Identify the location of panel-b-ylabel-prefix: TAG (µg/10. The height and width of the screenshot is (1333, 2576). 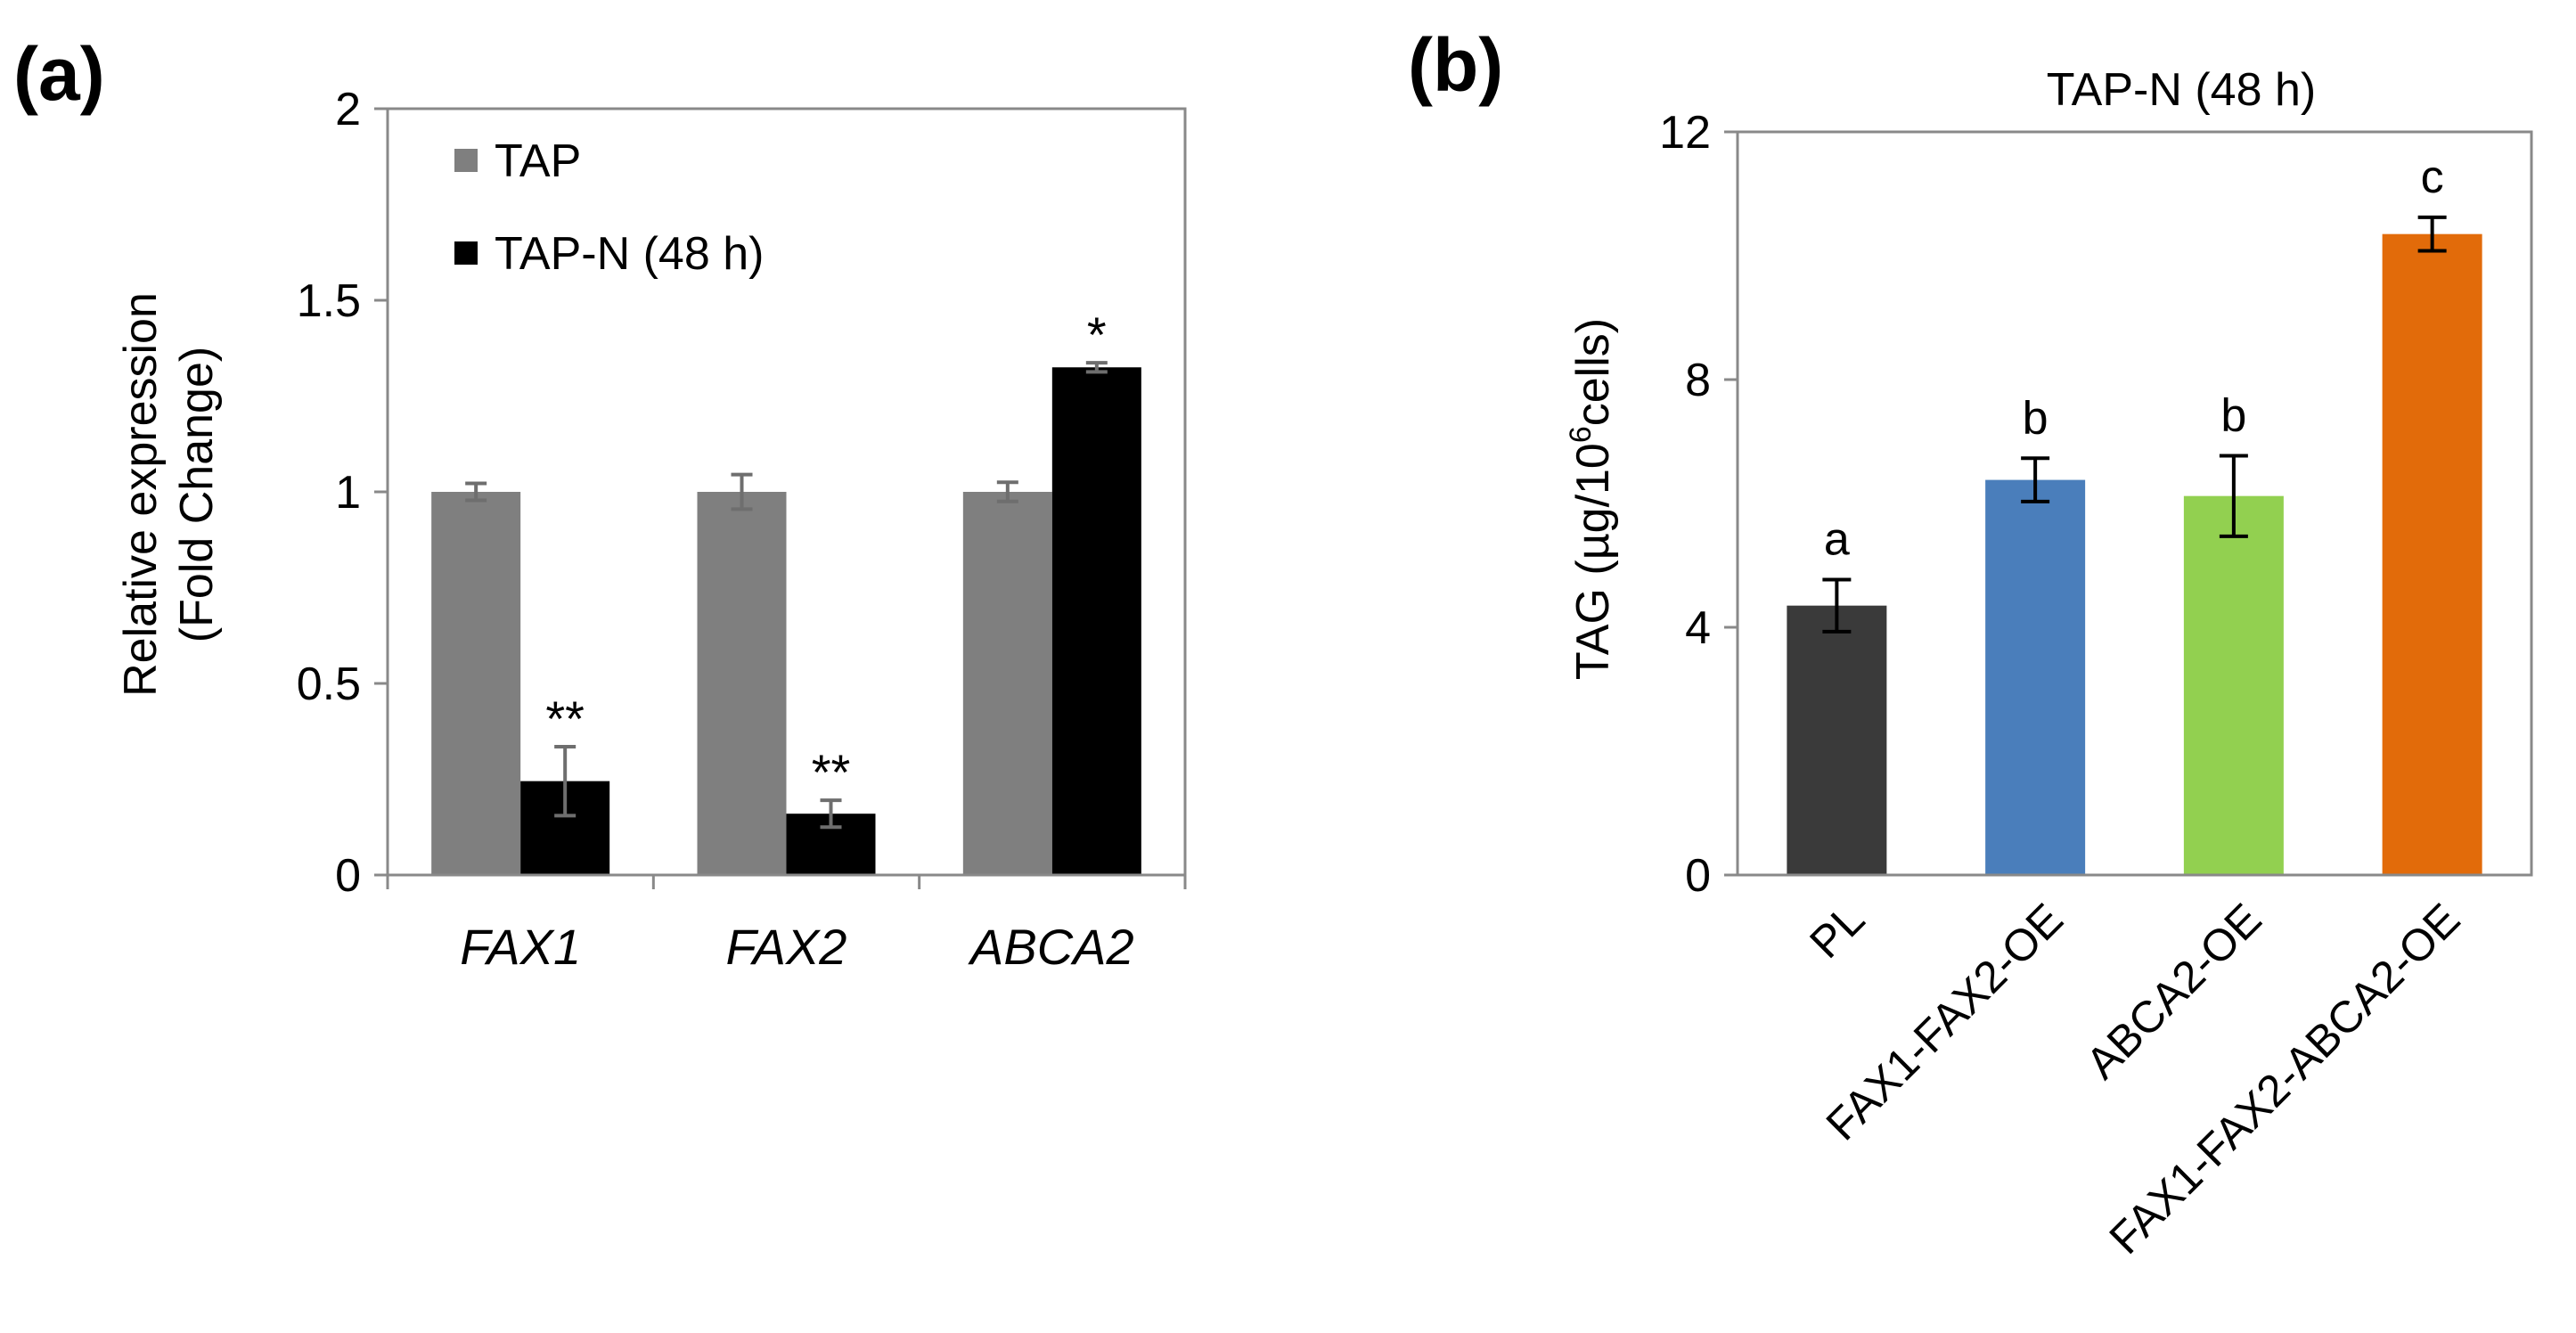
(1593, 561).